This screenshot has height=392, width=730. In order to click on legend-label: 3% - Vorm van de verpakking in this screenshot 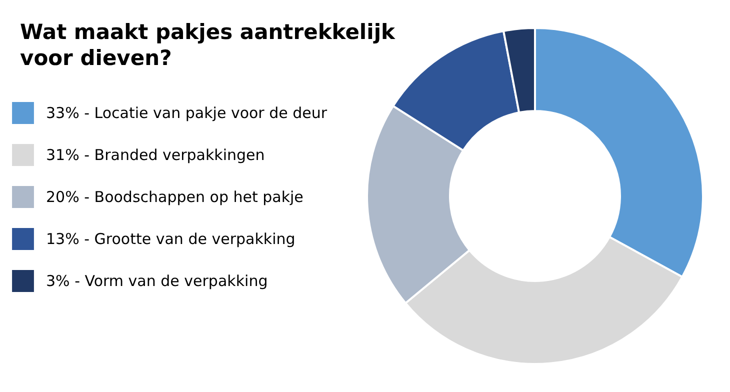, I will do `click(157, 281)`.